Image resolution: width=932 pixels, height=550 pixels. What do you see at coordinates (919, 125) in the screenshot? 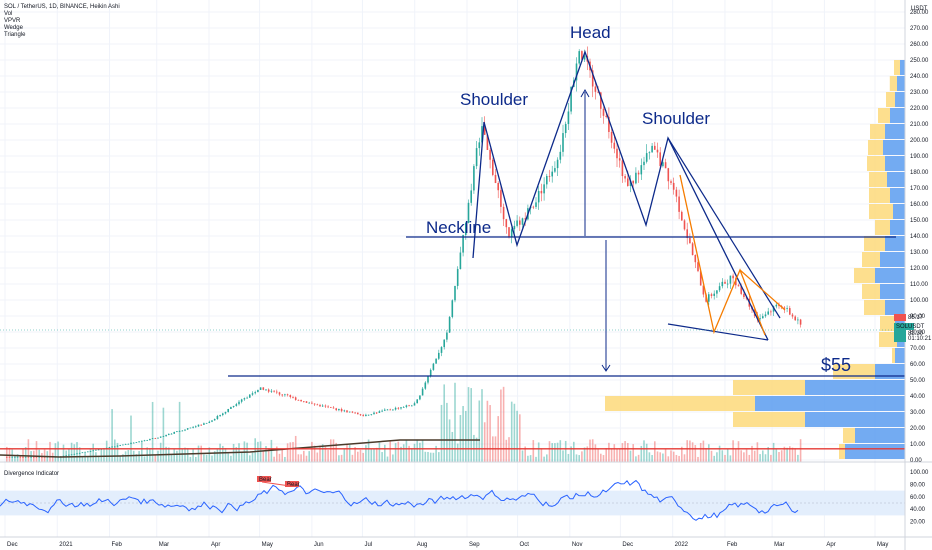
I see `price-tick-label: 210.00` at bounding box center [919, 125].